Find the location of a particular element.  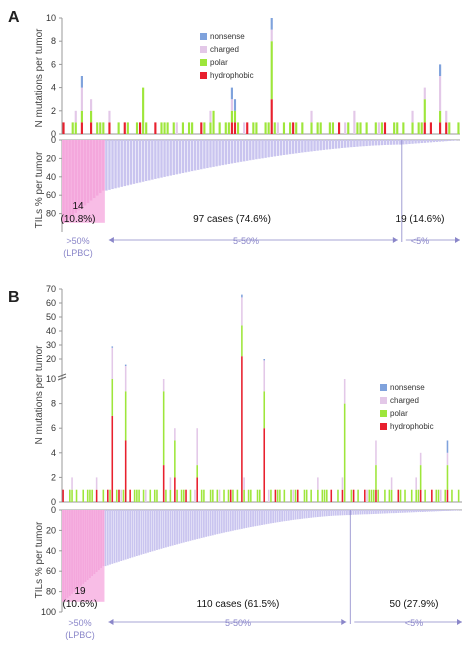

panel-letter-a: A is located at coordinates (14, 17).